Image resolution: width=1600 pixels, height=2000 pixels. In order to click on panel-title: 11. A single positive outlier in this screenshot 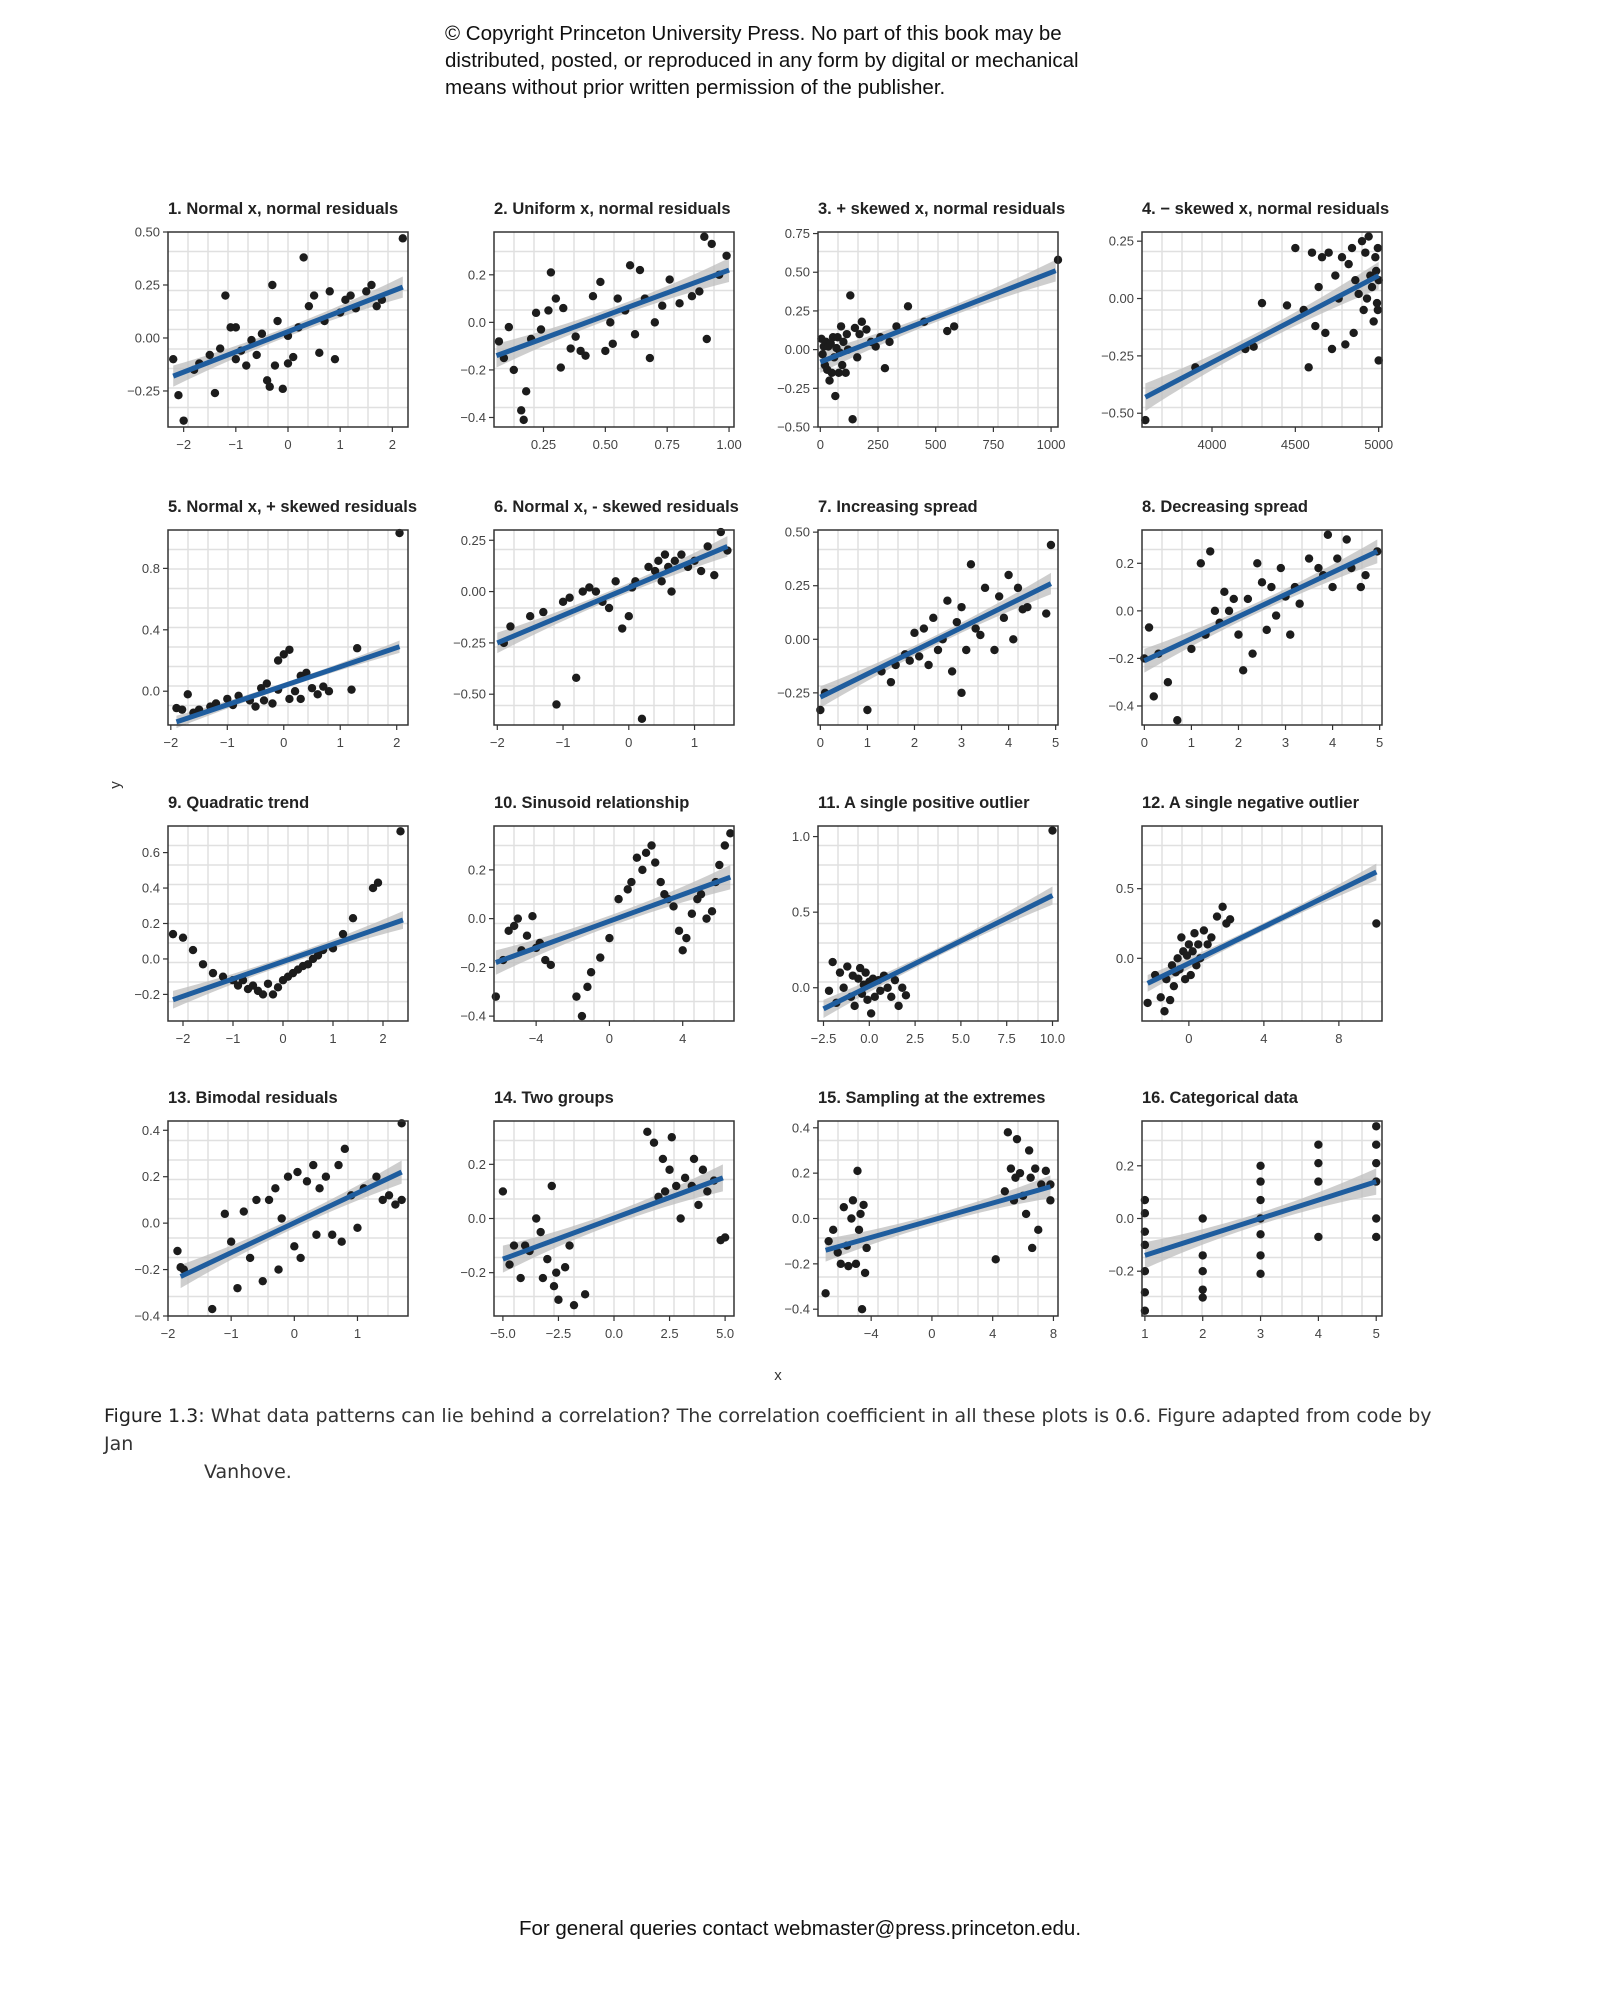, I will do `click(924, 803)`.